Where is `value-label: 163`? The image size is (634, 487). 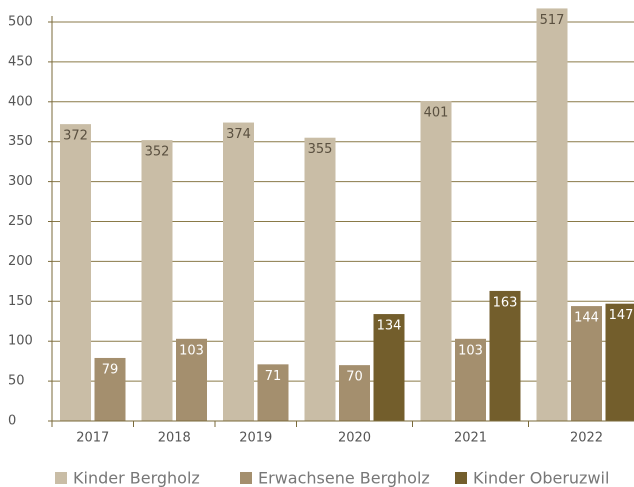 value-label: 163 is located at coordinates (505, 302).